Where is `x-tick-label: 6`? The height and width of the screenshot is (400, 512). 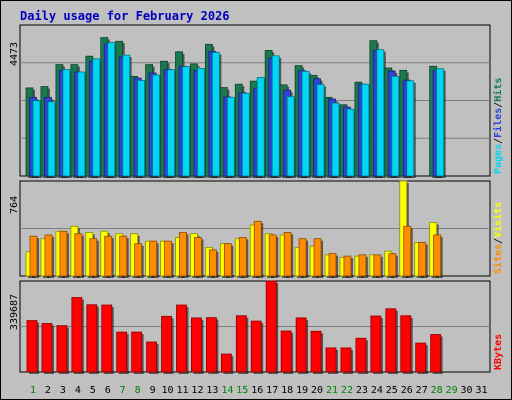
x-tick-label: 6 is located at coordinates (108, 390).